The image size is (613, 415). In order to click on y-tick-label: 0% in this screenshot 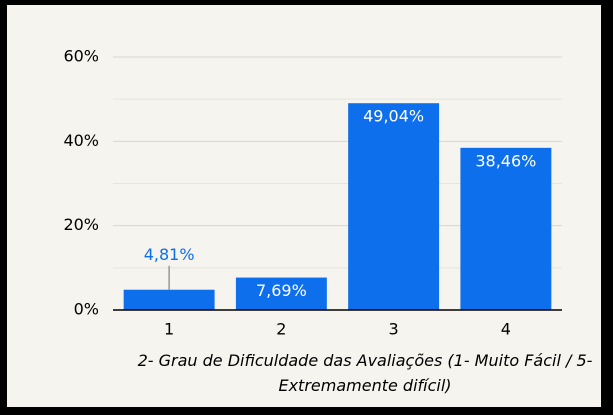, I will do `click(86, 309)`.